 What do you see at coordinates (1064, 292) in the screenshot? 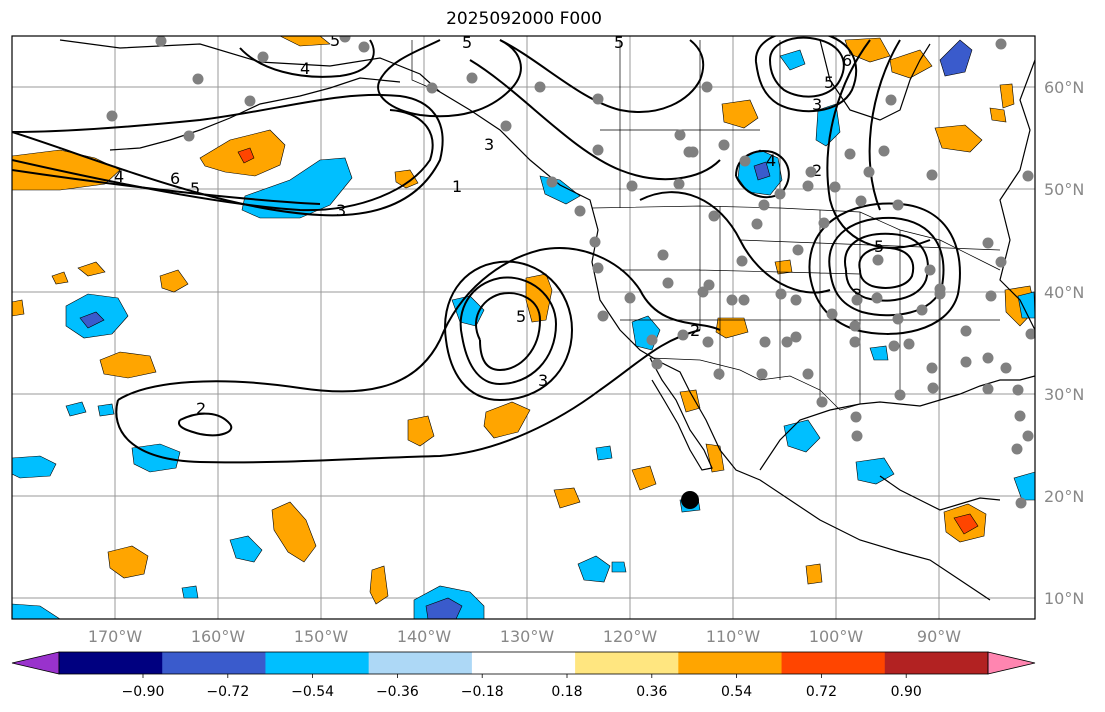
I see `latitude-label: 40°N` at bounding box center [1064, 292].